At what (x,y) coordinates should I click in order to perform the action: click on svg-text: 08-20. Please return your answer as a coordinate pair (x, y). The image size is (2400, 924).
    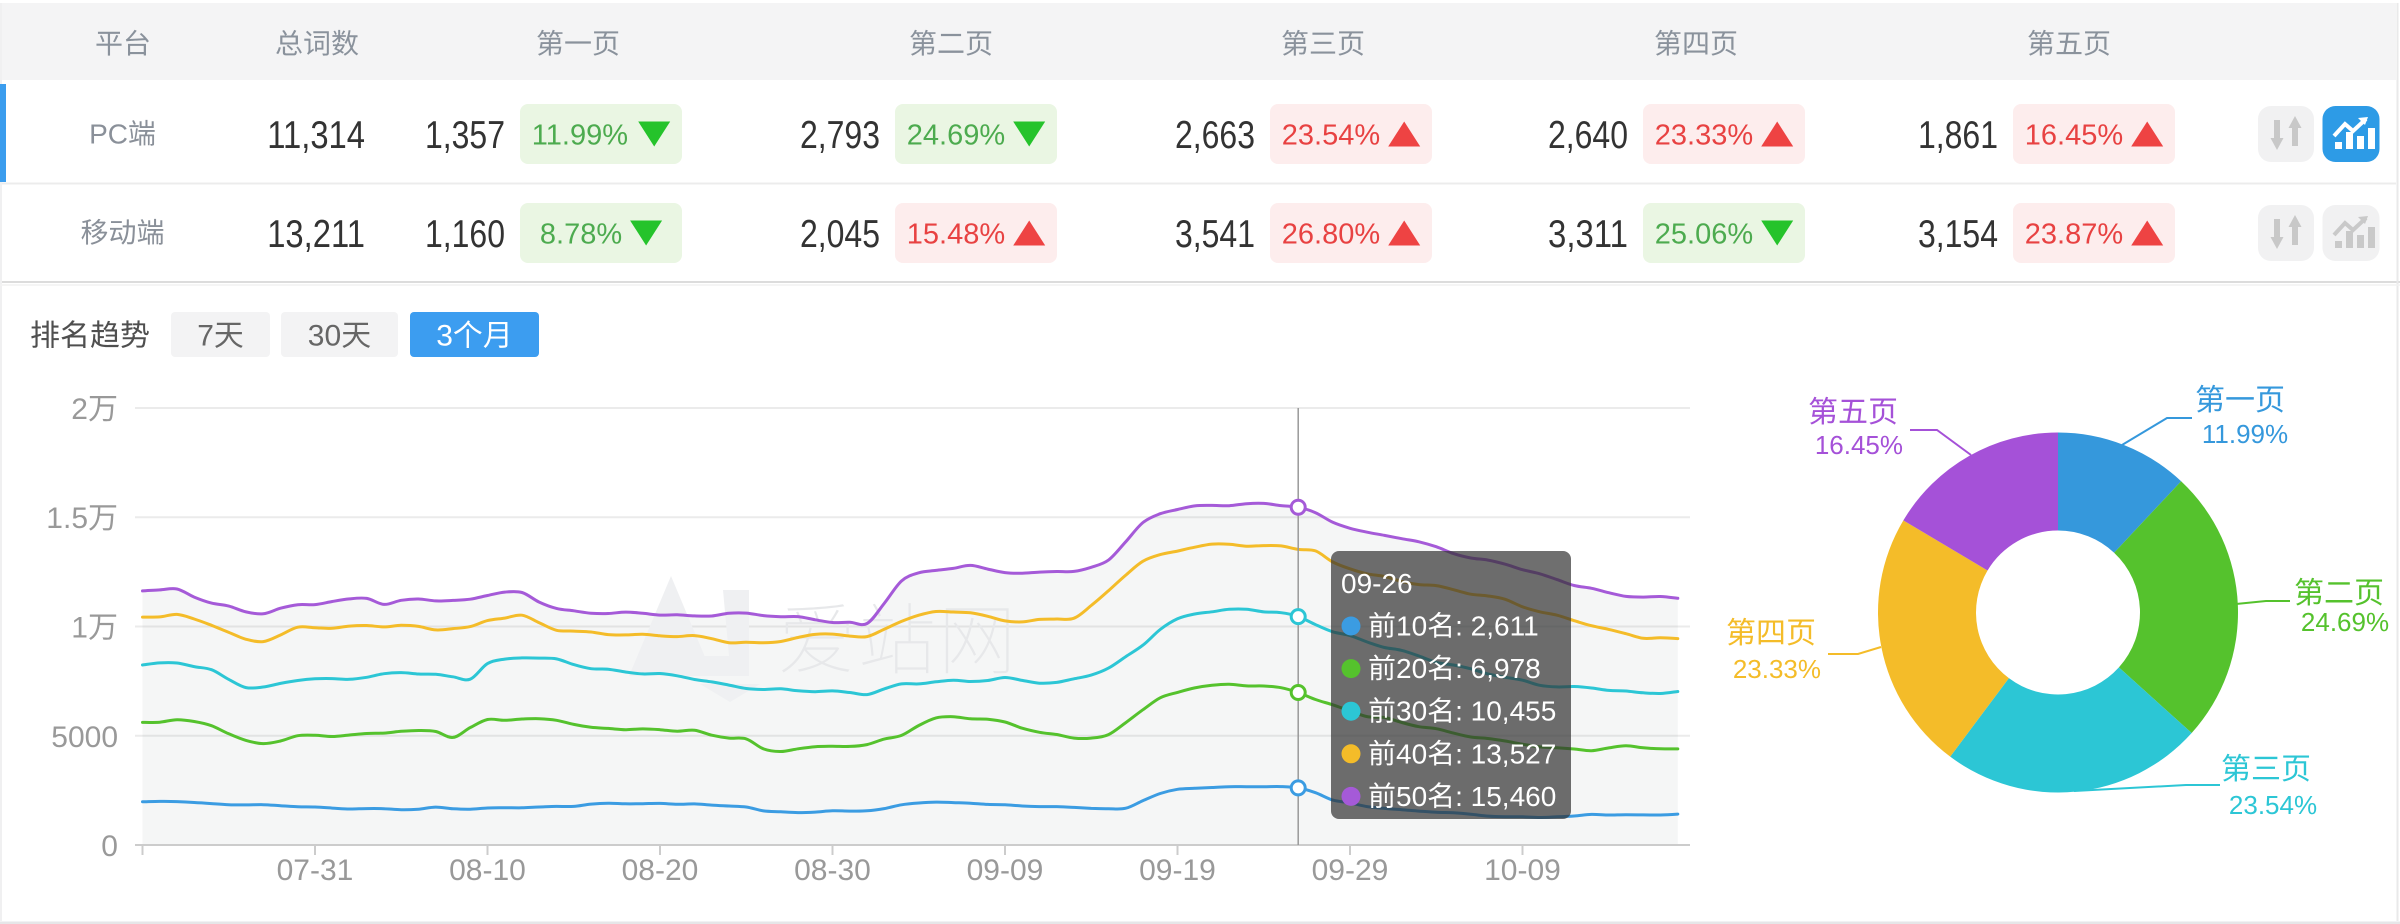
    Looking at the image, I should click on (660, 870).